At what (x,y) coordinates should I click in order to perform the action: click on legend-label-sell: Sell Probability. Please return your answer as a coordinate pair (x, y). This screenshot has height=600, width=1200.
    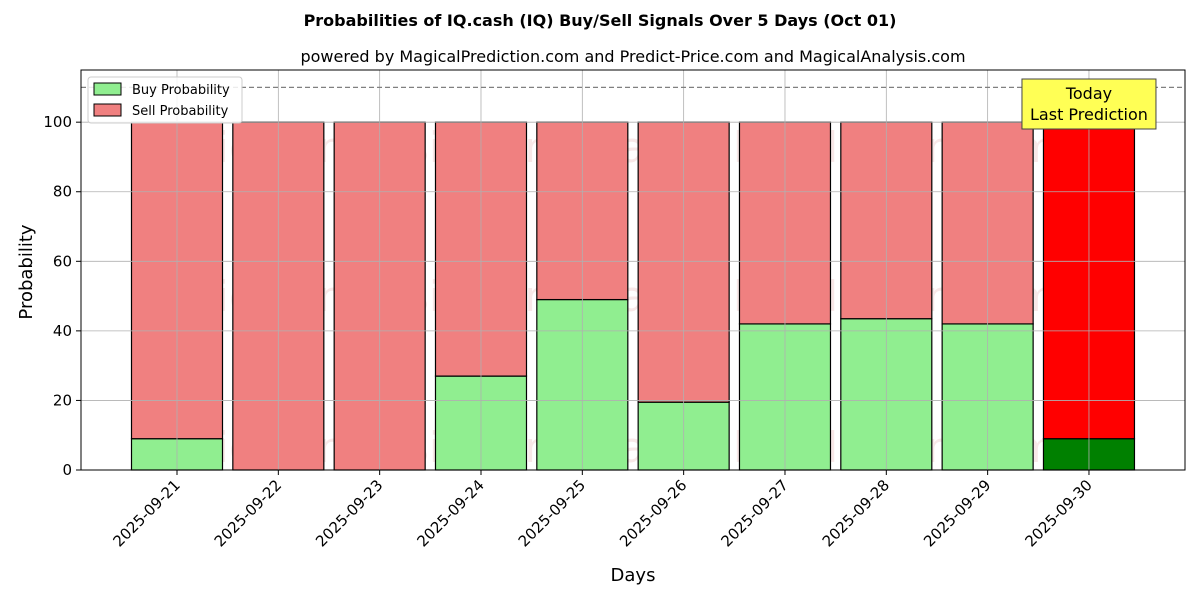
    Looking at the image, I should click on (180, 111).